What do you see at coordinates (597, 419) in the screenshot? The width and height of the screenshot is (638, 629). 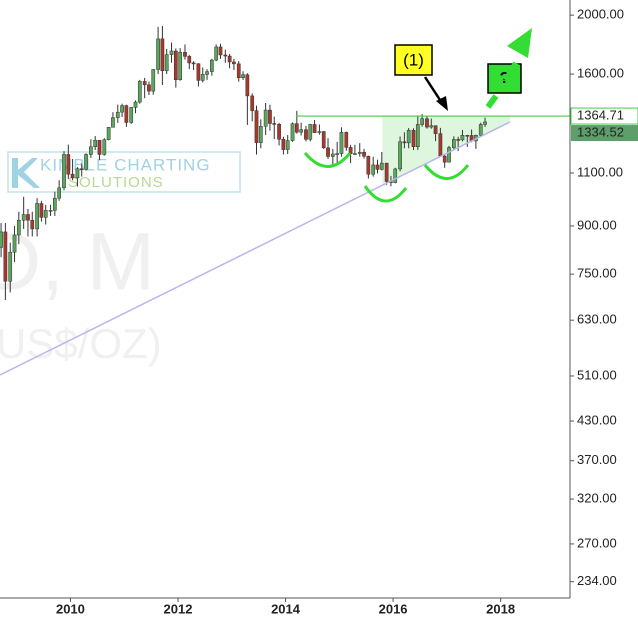 I see `y-tick-label: 430.00` at bounding box center [597, 419].